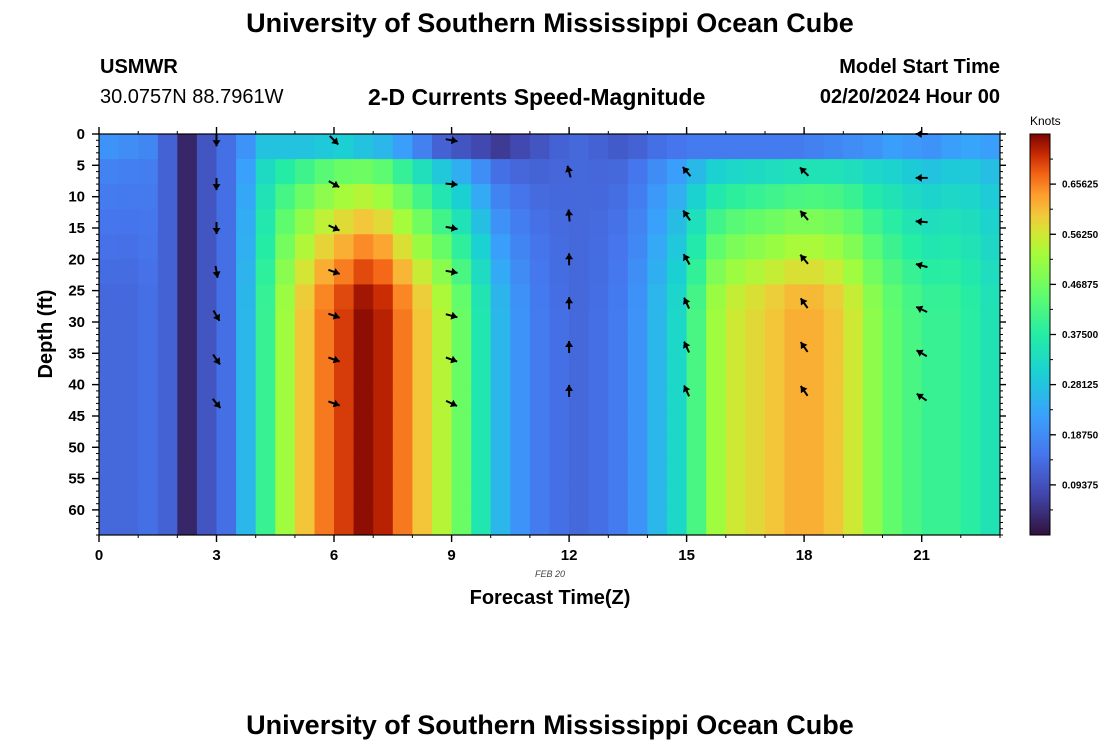  What do you see at coordinates (76, 353) in the screenshot?
I see `y-tick-label: 35` at bounding box center [76, 353].